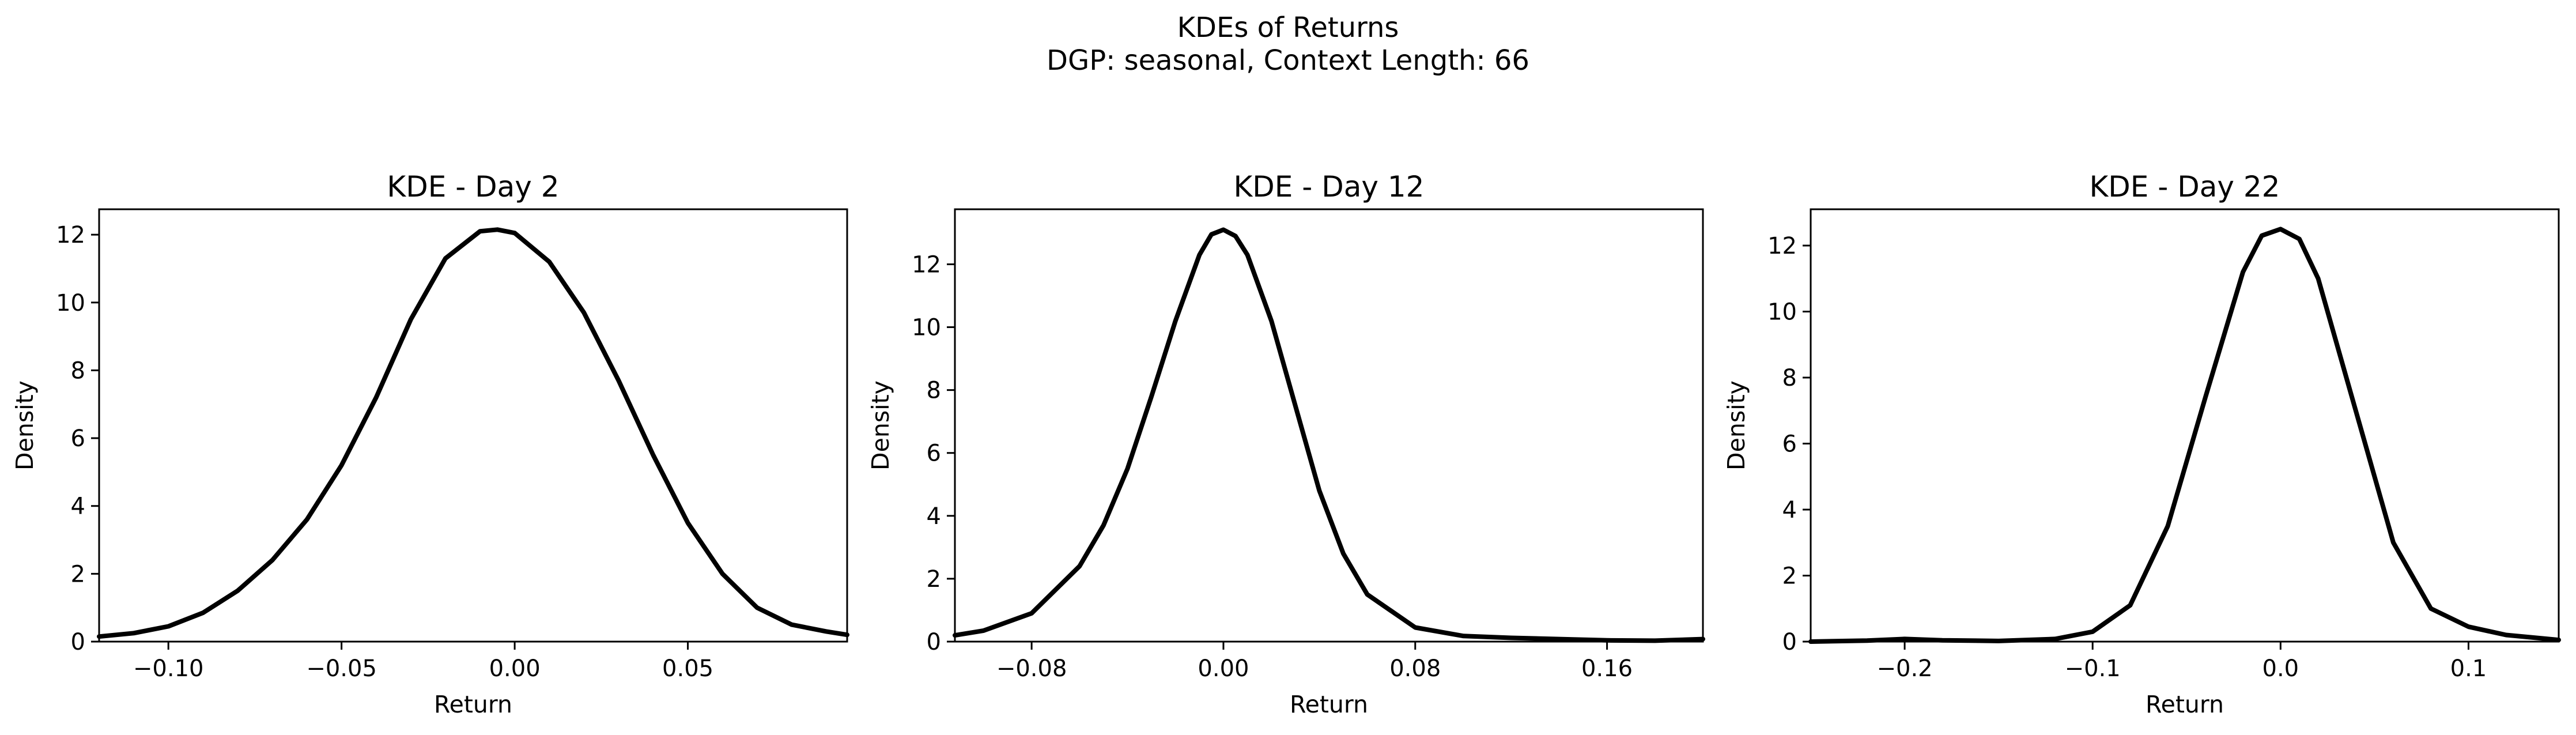 The height and width of the screenshot is (735, 2576). I want to click on x-tick-label: 0.08, so click(1415, 668).